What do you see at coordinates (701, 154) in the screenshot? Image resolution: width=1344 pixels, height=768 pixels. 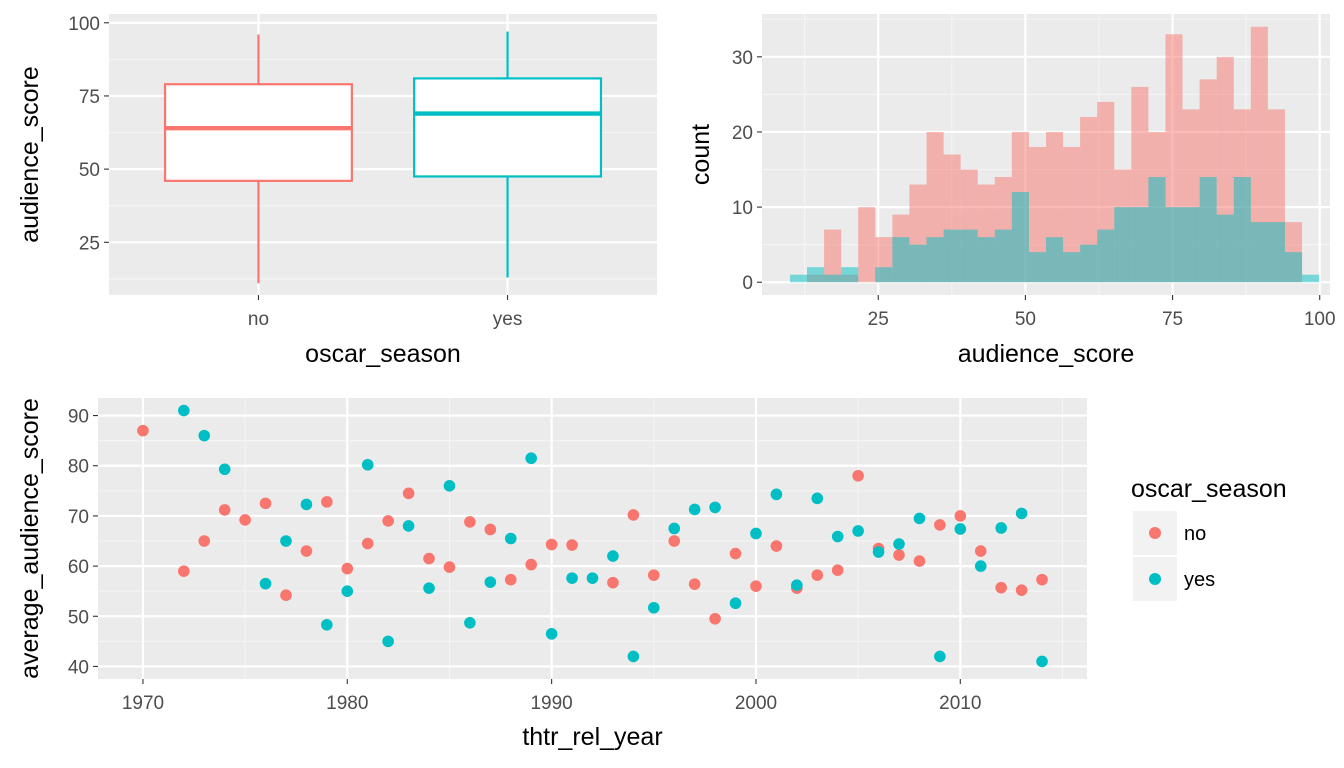 I see `y-axis-title: count` at bounding box center [701, 154].